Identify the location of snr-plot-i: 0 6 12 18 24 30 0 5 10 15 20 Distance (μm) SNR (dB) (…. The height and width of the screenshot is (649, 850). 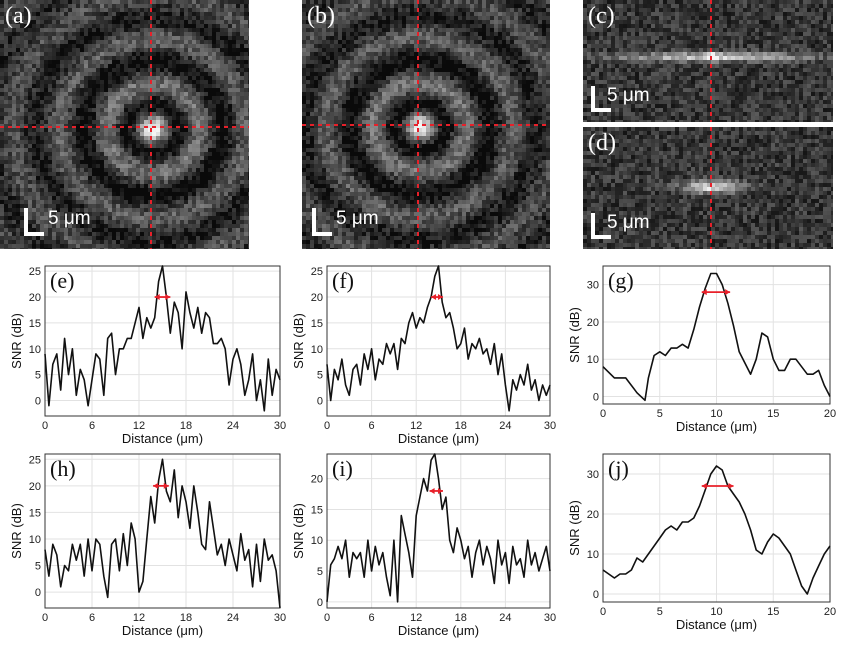
(427, 546).